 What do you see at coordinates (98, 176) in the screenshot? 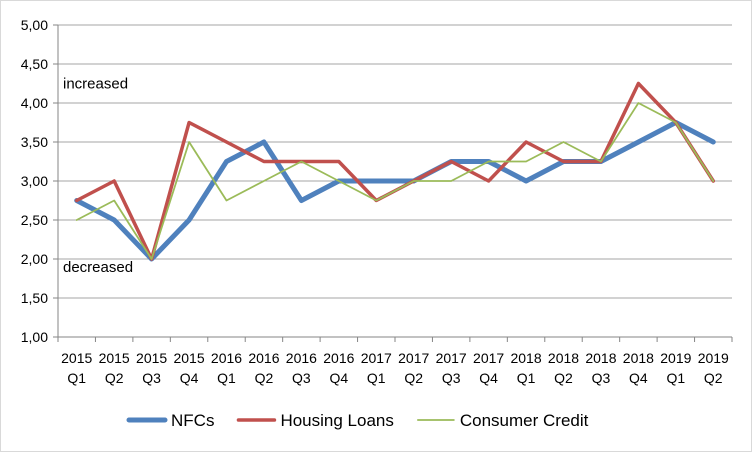
I see `annotations: increased decreased` at bounding box center [98, 176].